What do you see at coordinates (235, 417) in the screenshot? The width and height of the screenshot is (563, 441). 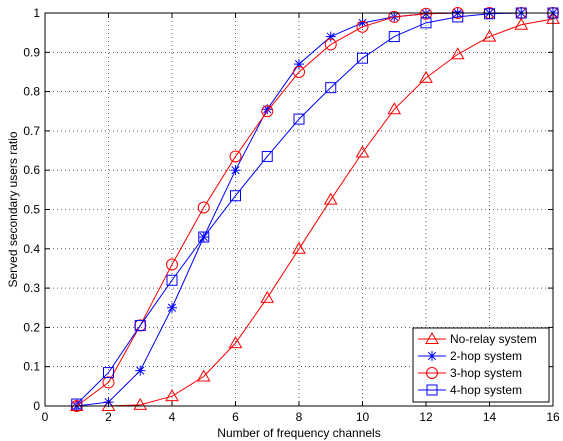 I see `x-tick-label: 6` at bounding box center [235, 417].